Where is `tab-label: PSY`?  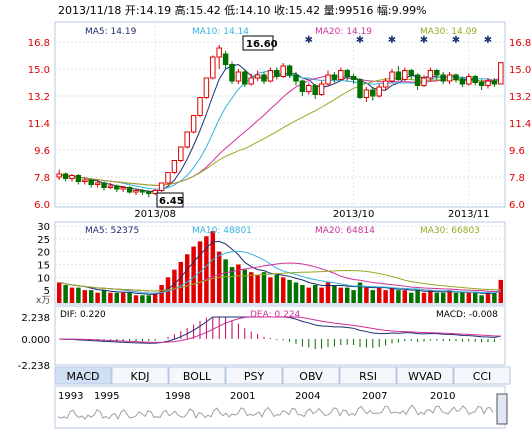
tab-label: PSY is located at coordinates (254, 376).